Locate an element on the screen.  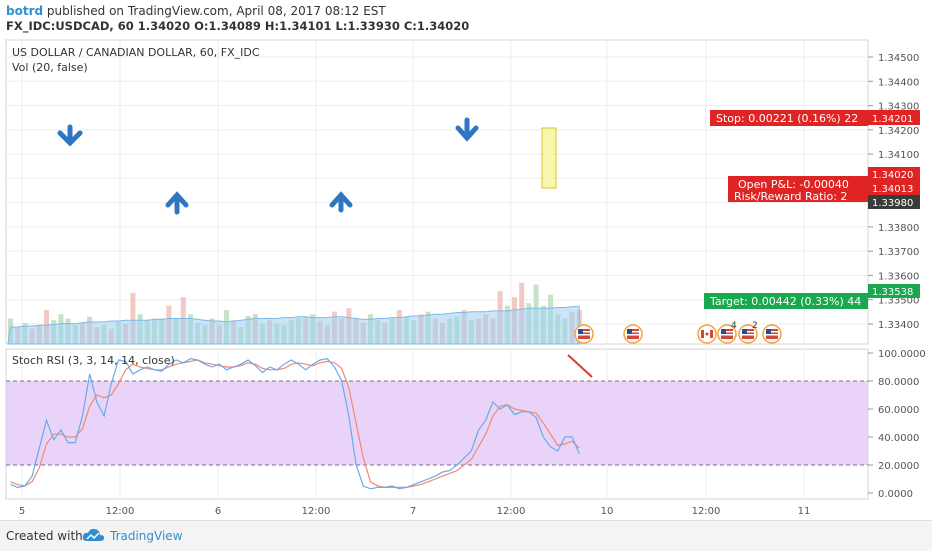
created-with-text: Created with is located at coordinates (44, 536).